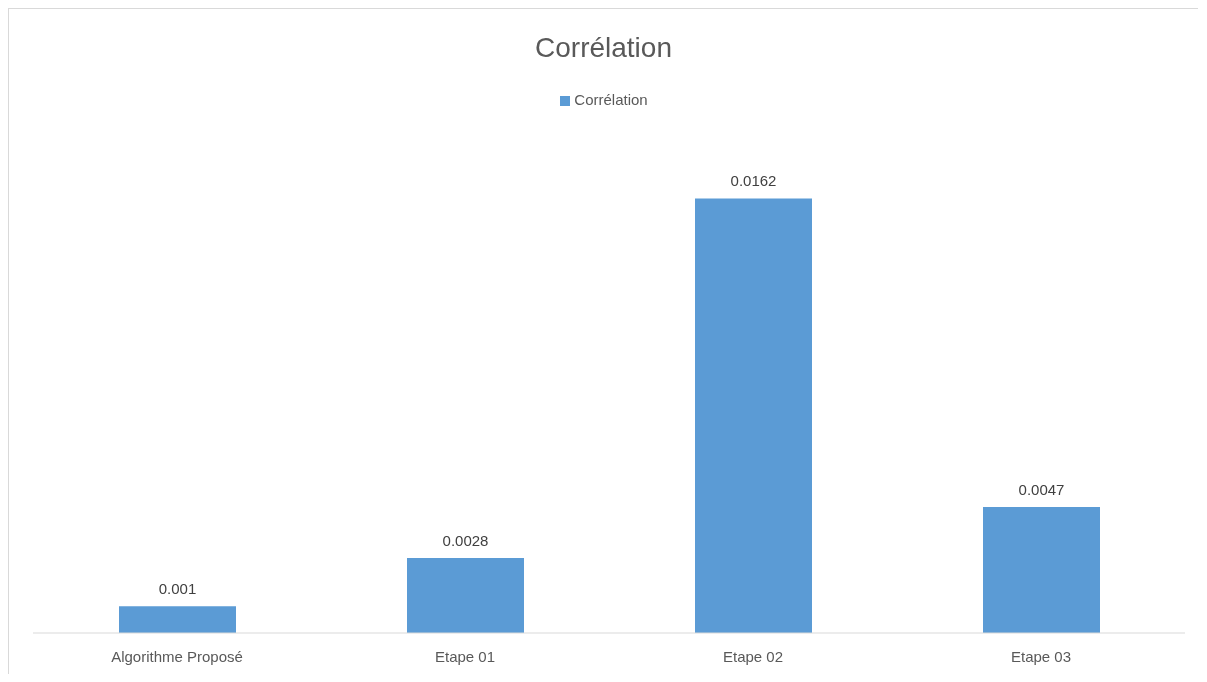 The height and width of the screenshot is (682, 1207). I want to click on legend-label: Corrélation, so click(611, 99).